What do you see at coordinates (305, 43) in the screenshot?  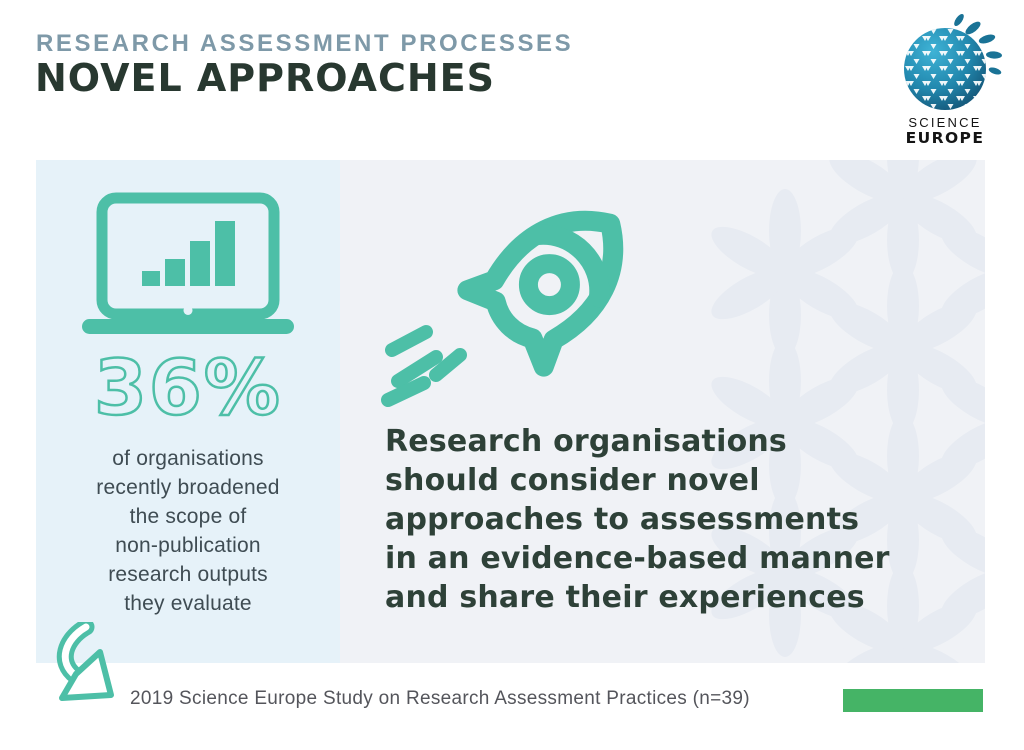 I see `kicker-title: RESEARCH ASSESSMENT PROCESSES` at bounding box center [305, 43].